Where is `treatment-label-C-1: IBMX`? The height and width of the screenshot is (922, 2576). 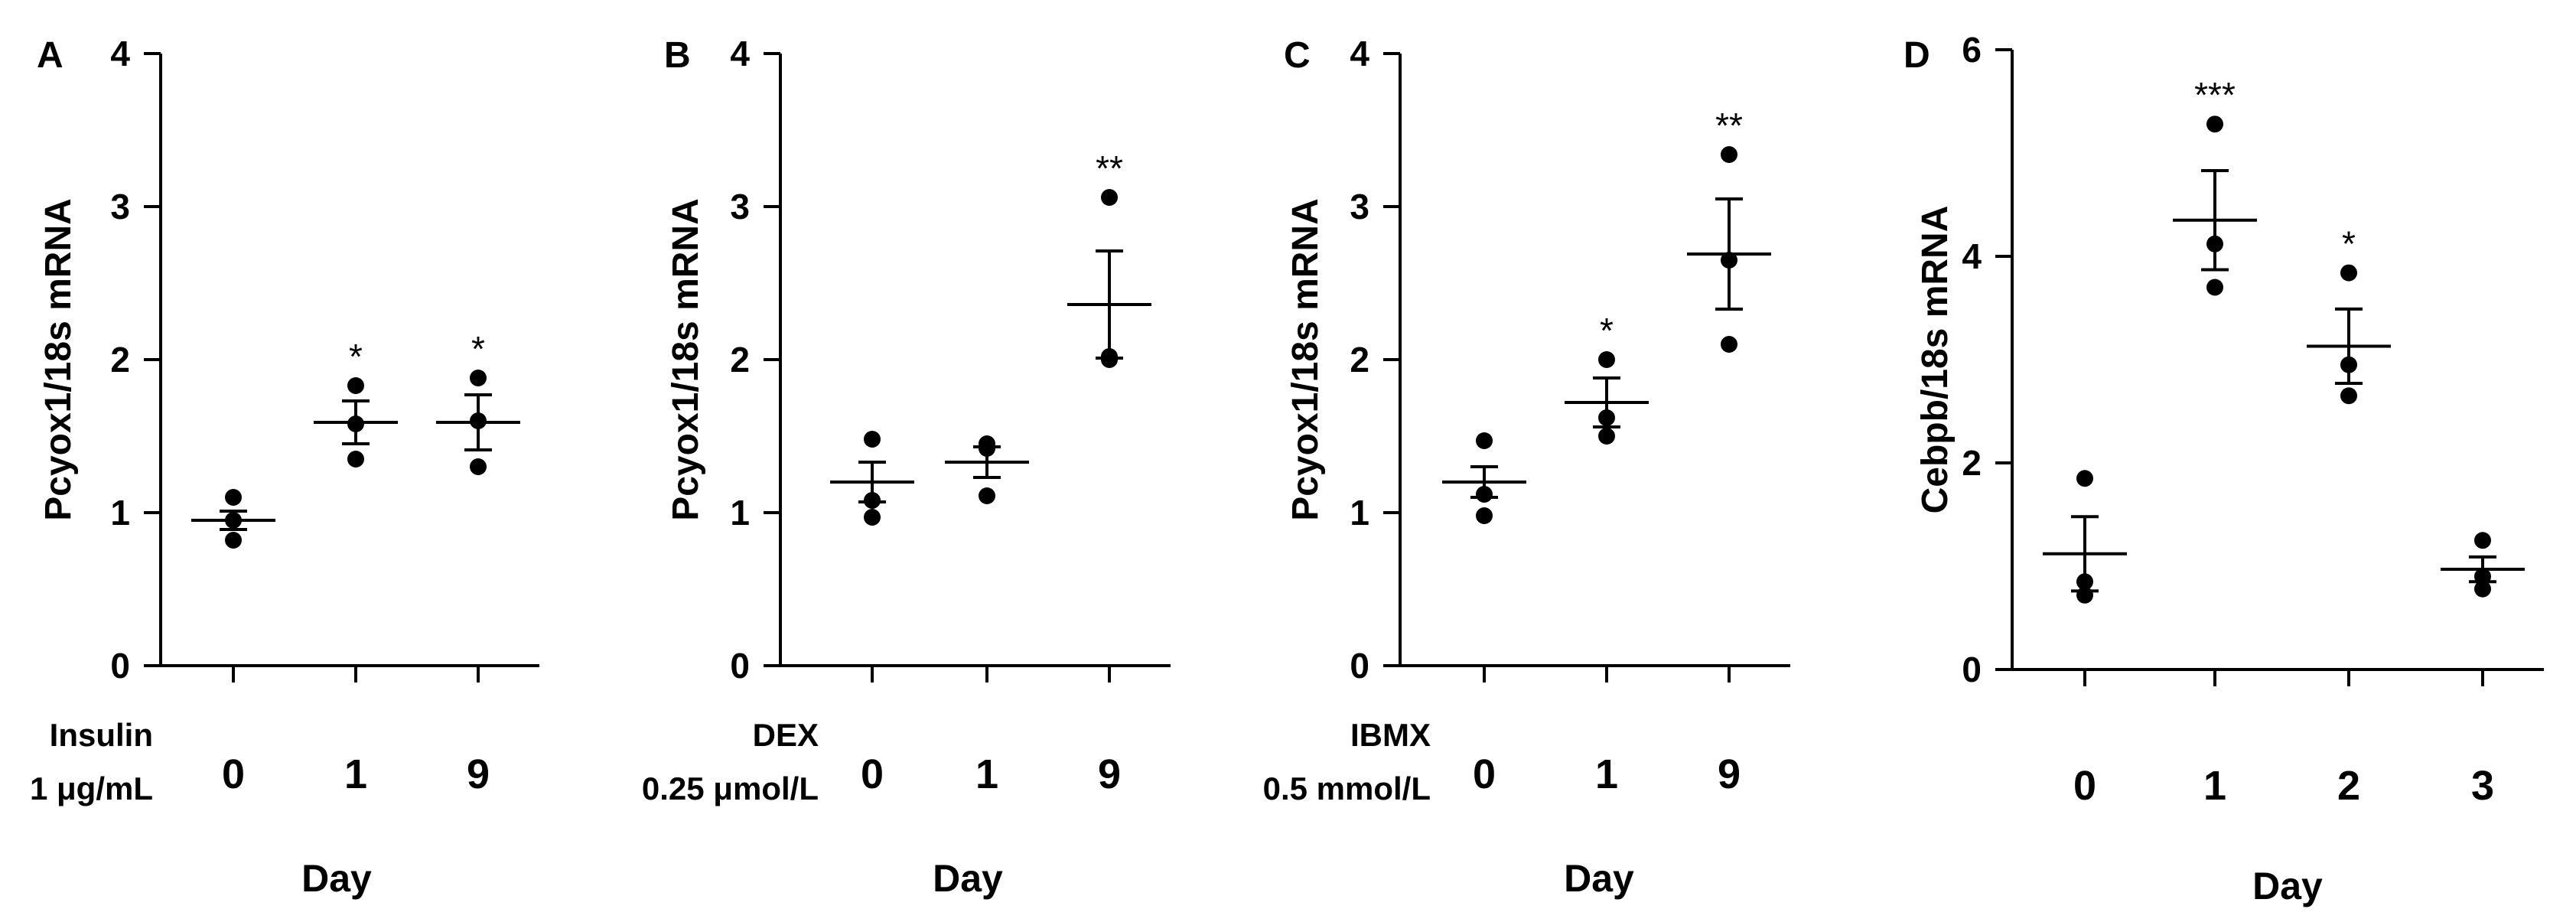 treatment-label-C-1: IBMX is located at coordinates (1391, 735).